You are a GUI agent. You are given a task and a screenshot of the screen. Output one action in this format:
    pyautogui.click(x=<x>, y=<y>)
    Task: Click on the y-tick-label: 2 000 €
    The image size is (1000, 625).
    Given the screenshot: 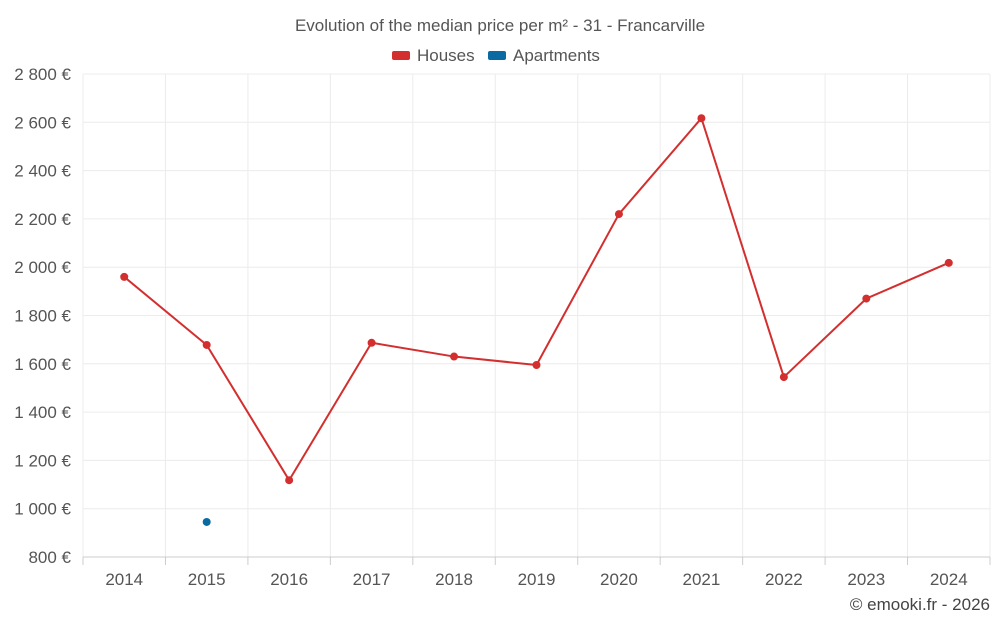 What is the action you would take?
    pyautogui.click(x=42, y=267)
    